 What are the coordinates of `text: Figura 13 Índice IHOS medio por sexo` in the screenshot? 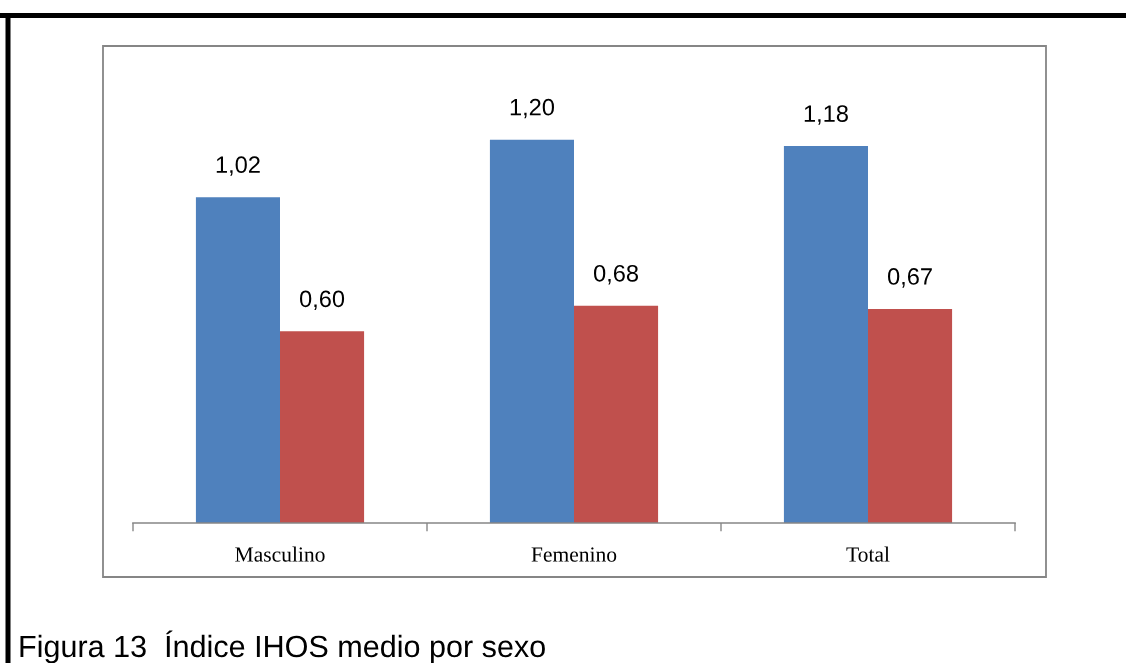 It's located at (282, 646).